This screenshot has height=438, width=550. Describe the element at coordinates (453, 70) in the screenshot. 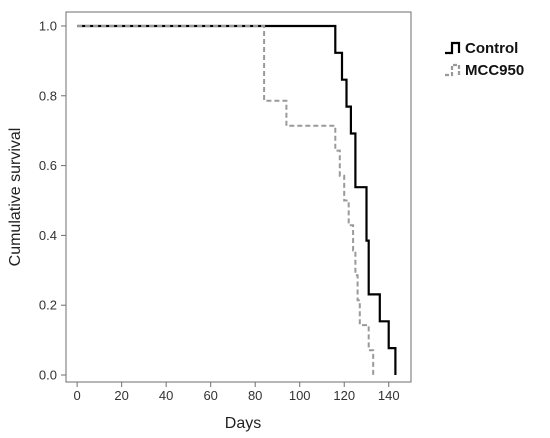

I see `legend-swatch-mcc950` at that location.